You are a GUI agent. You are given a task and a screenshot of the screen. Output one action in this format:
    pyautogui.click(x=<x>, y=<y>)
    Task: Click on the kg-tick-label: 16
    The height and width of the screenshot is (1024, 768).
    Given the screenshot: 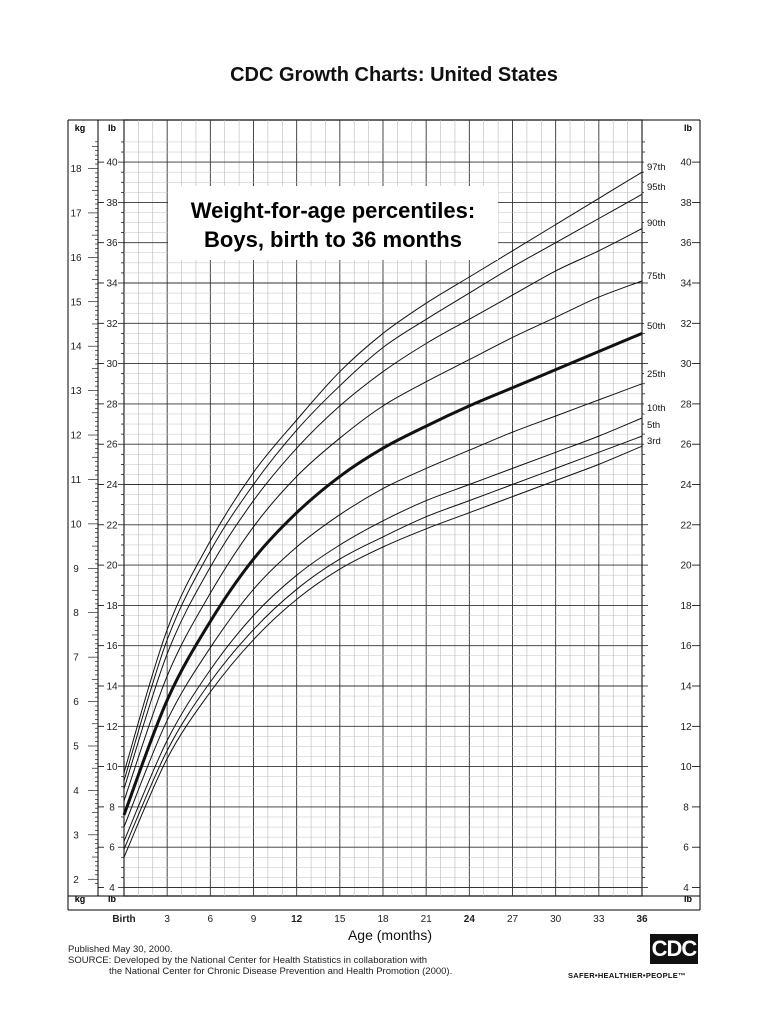 What is the action you would take?
    pyautogui.click(x=76, y=258)
    